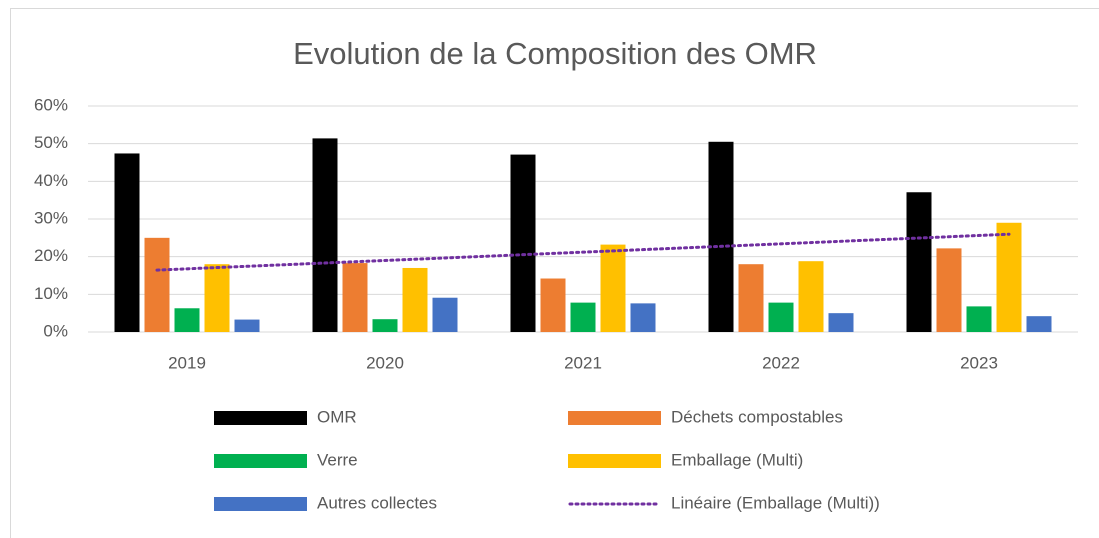 This screenshot has height=538, width=1099. Describe the element at coordinates (583, 362) in the screenshot. I see `x-tick-label: 2021` at that location.